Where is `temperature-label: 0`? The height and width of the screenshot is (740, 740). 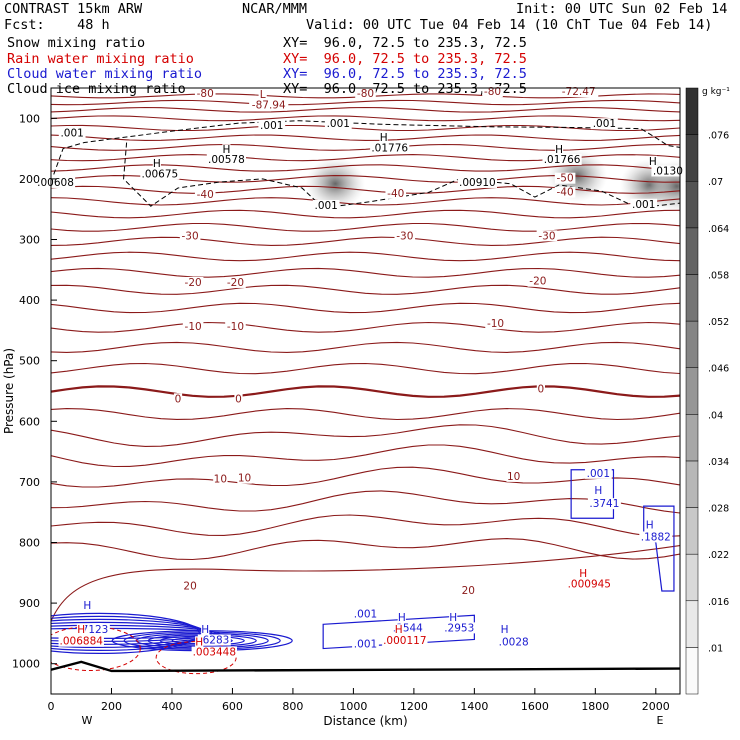
temperature-label: 0 is located at coordinates (238, 399).